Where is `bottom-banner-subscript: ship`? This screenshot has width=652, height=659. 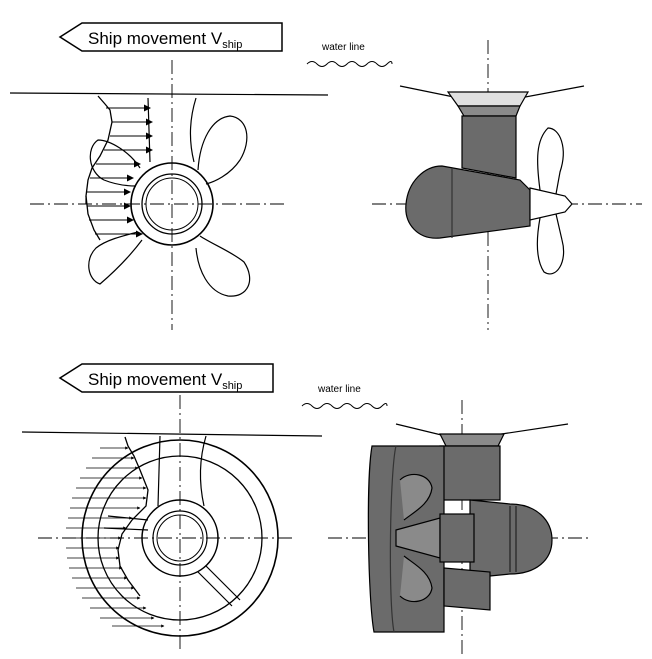 bottom-banner-subscript: ship is located at coordinates (232, 386).